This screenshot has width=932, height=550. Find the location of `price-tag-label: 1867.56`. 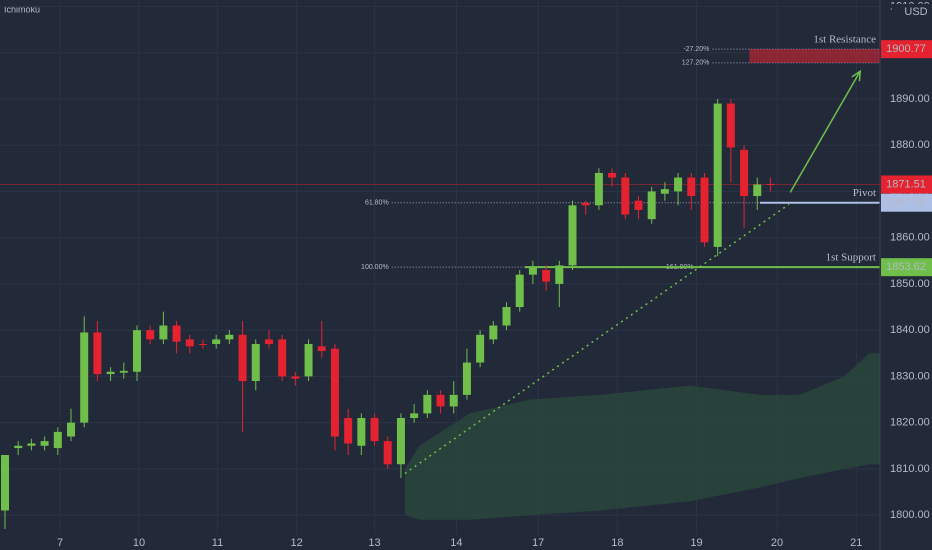

price-tag-label: 1867.56 is located at coordinates (906, 203).